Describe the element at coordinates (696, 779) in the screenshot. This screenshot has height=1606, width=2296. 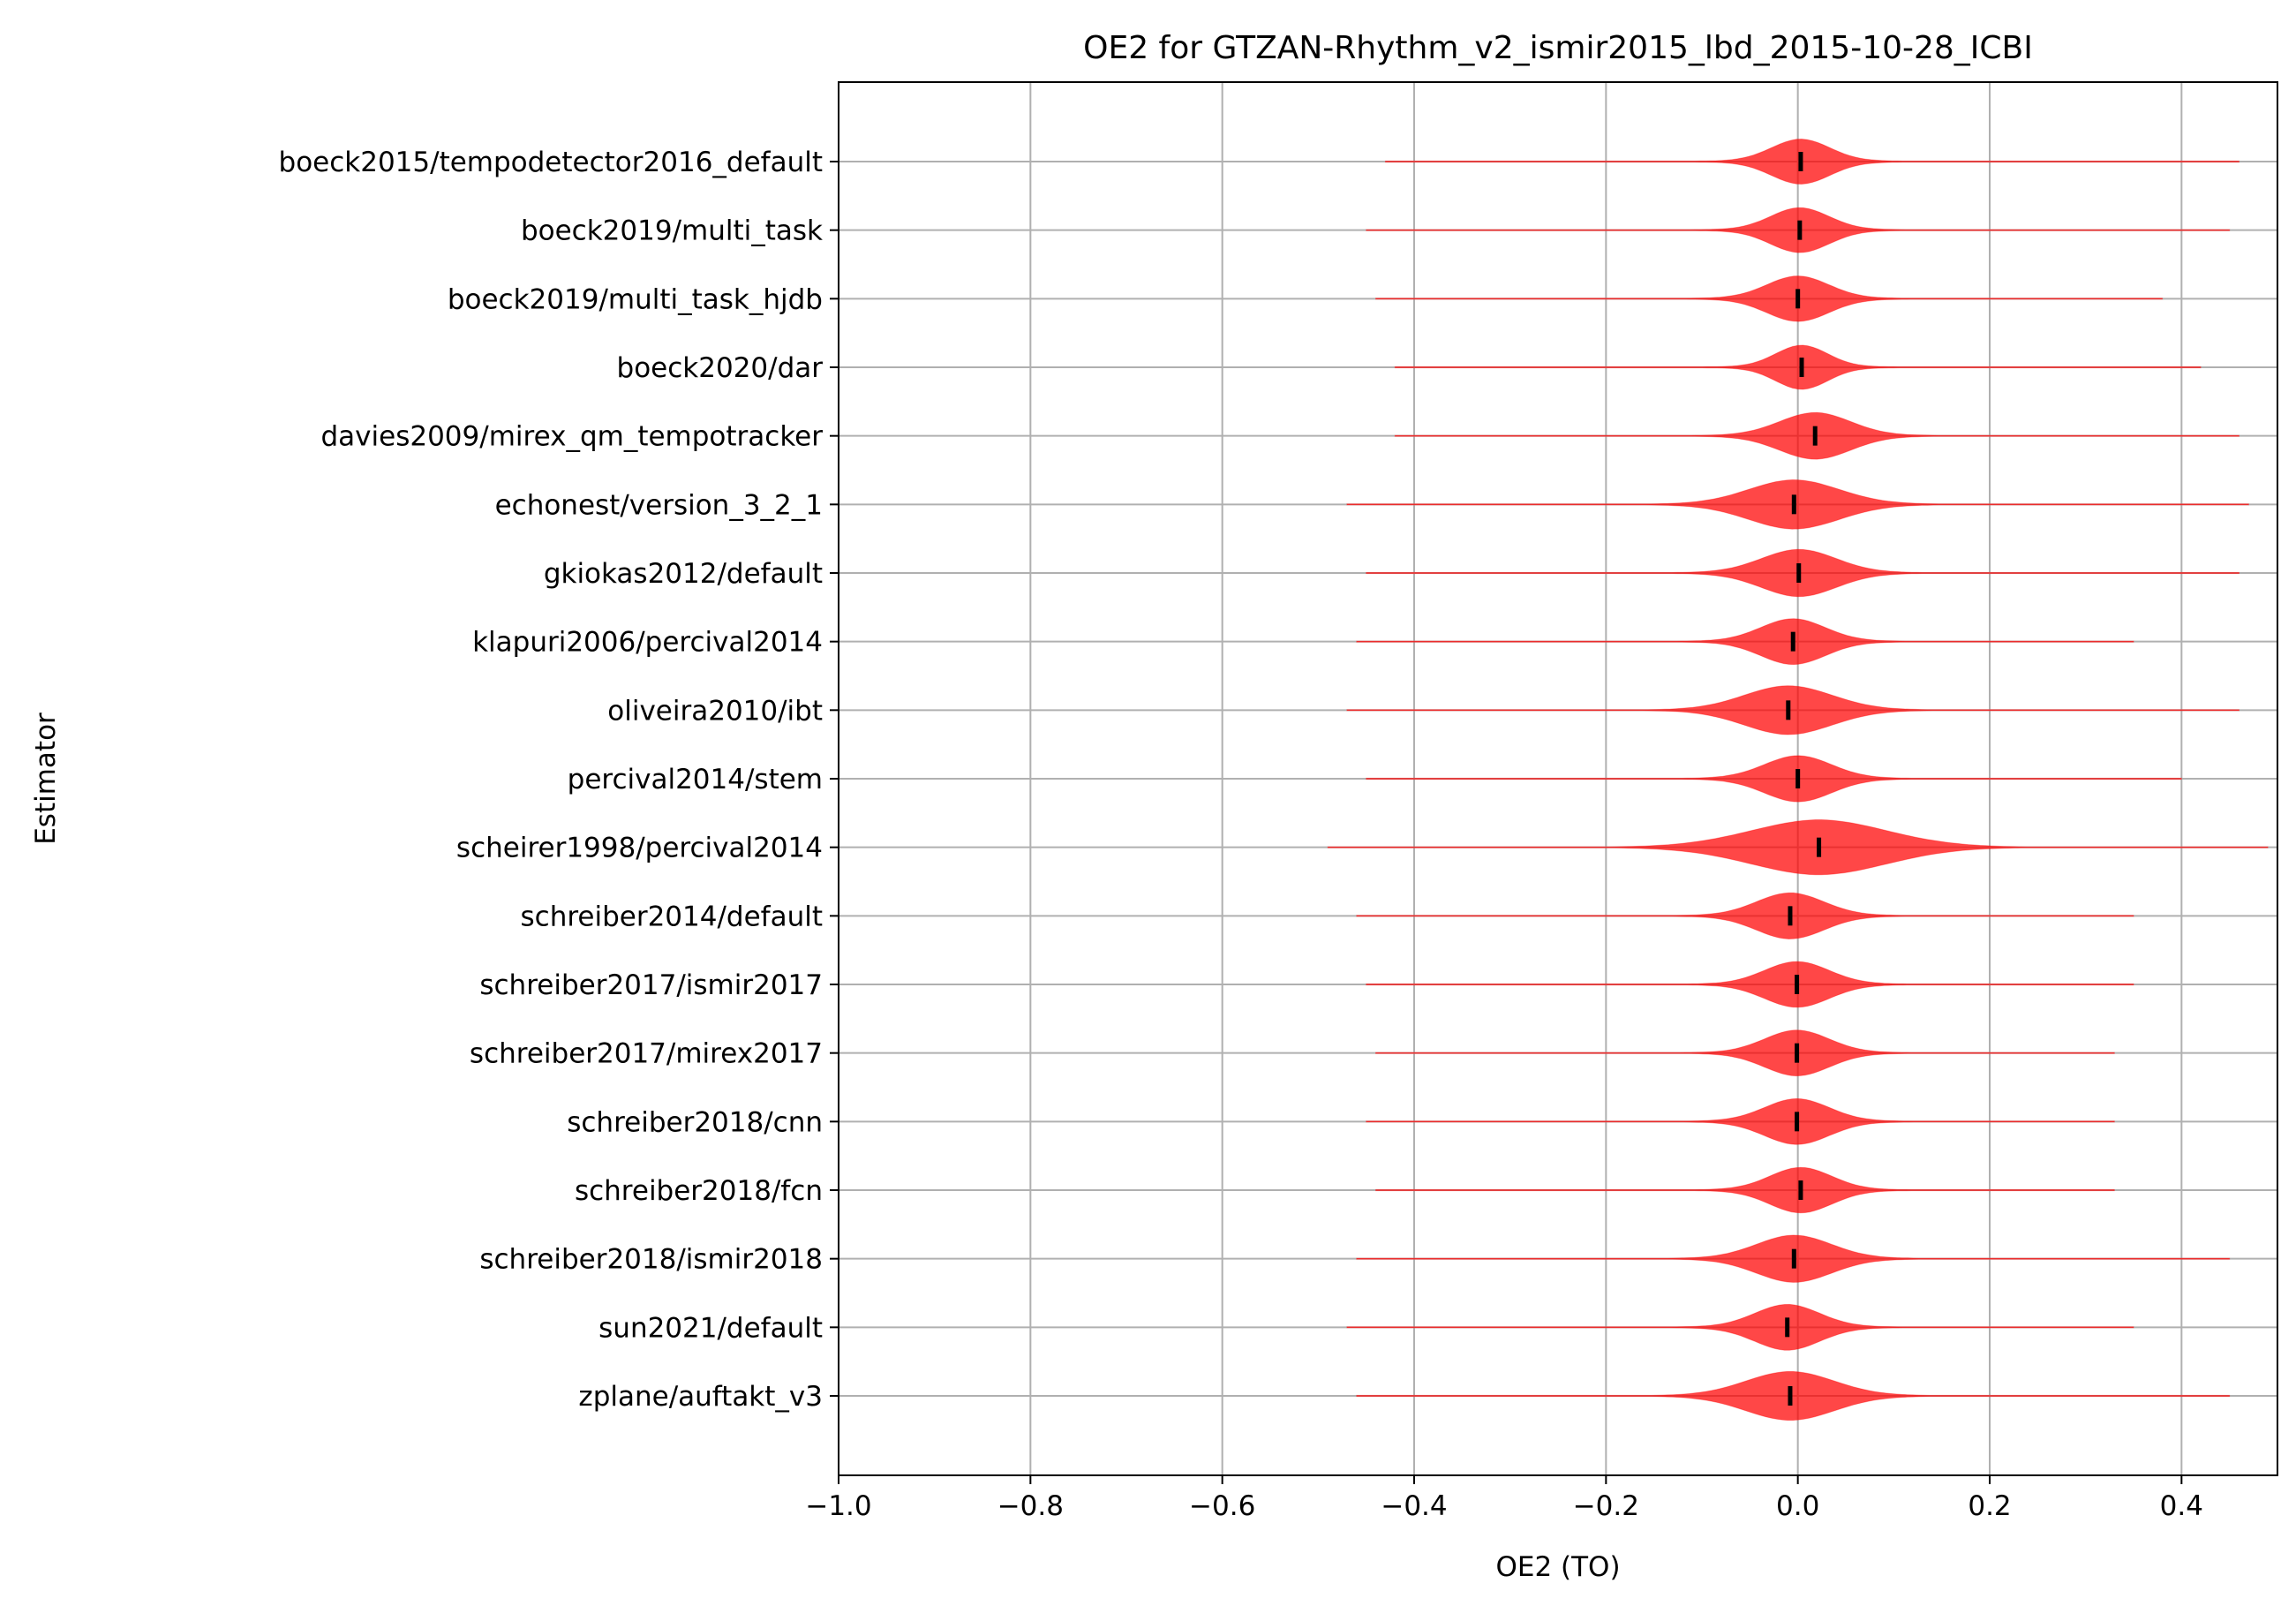
I see `y-tick-label: percival2014/stem` at that location.